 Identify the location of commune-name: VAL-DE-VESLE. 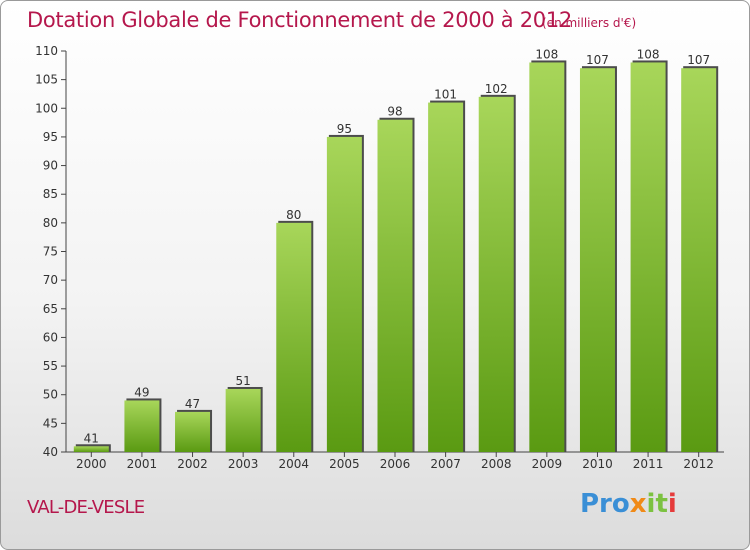
(86, 507).